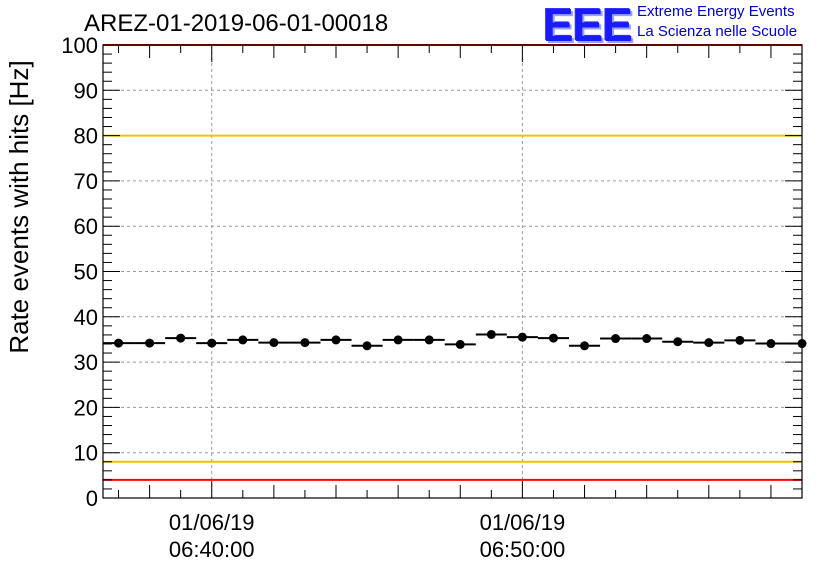 Image resolution: width=836 pixels, height=572 pixels. Describe the element at coordinates (86, 226) in the screenshot. I see `y-tick-label: 60` at that location.